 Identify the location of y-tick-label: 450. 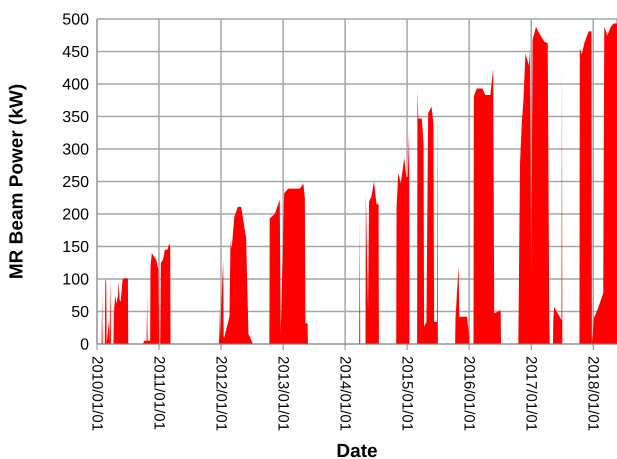
(76, 53).